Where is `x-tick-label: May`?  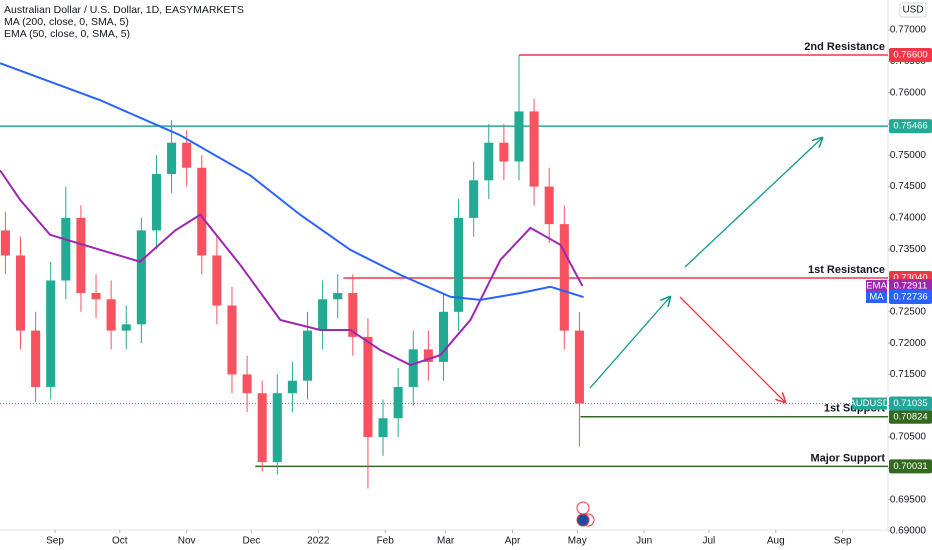
x-tick-label: May is located at coordinates (577, 541).